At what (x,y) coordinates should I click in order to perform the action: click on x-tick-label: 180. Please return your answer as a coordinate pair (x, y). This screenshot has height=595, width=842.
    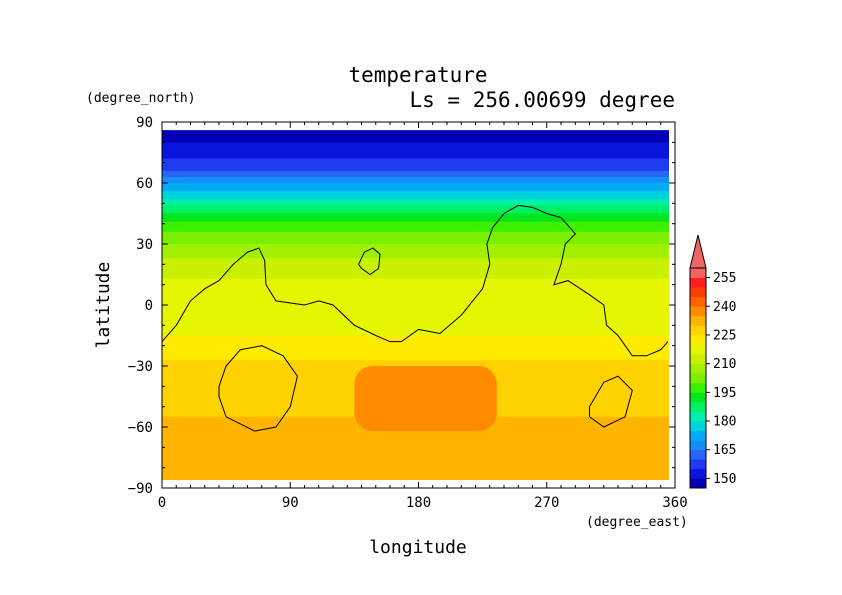
    Looking at the image, I should click on (418, 503).